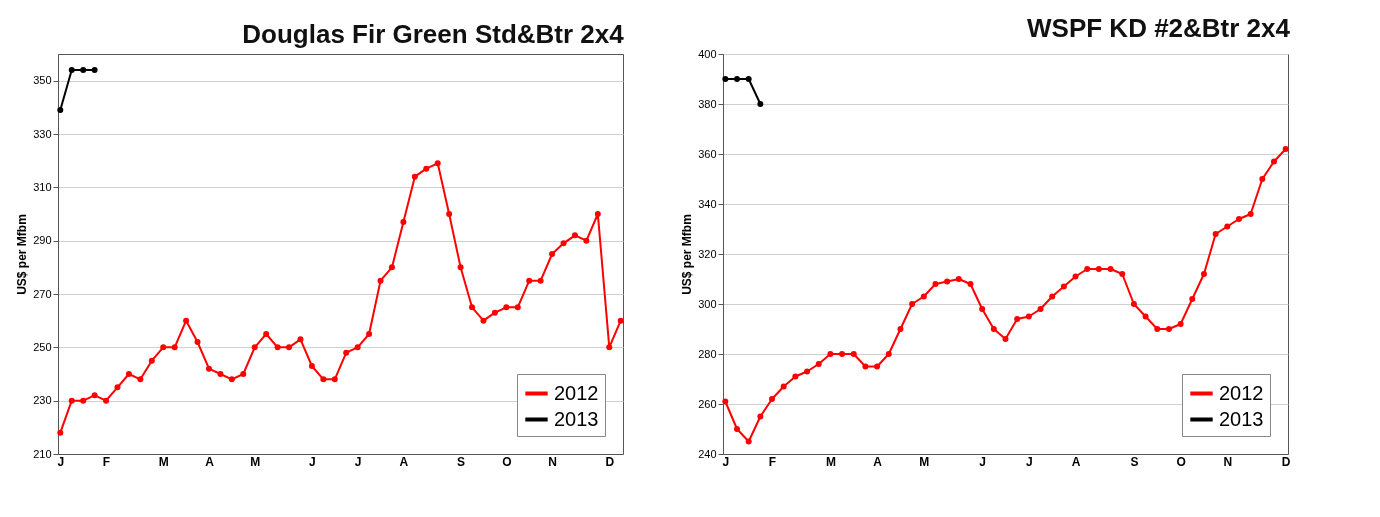  Describe the element at coordinates (42, 186) in the screenshot. I see `y-tick-label: 310` at that location.